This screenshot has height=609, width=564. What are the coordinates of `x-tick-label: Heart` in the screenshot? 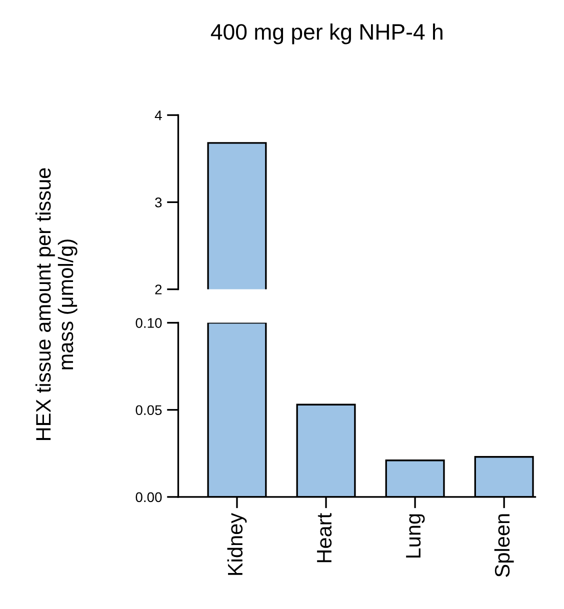 It's located at (324, 537).